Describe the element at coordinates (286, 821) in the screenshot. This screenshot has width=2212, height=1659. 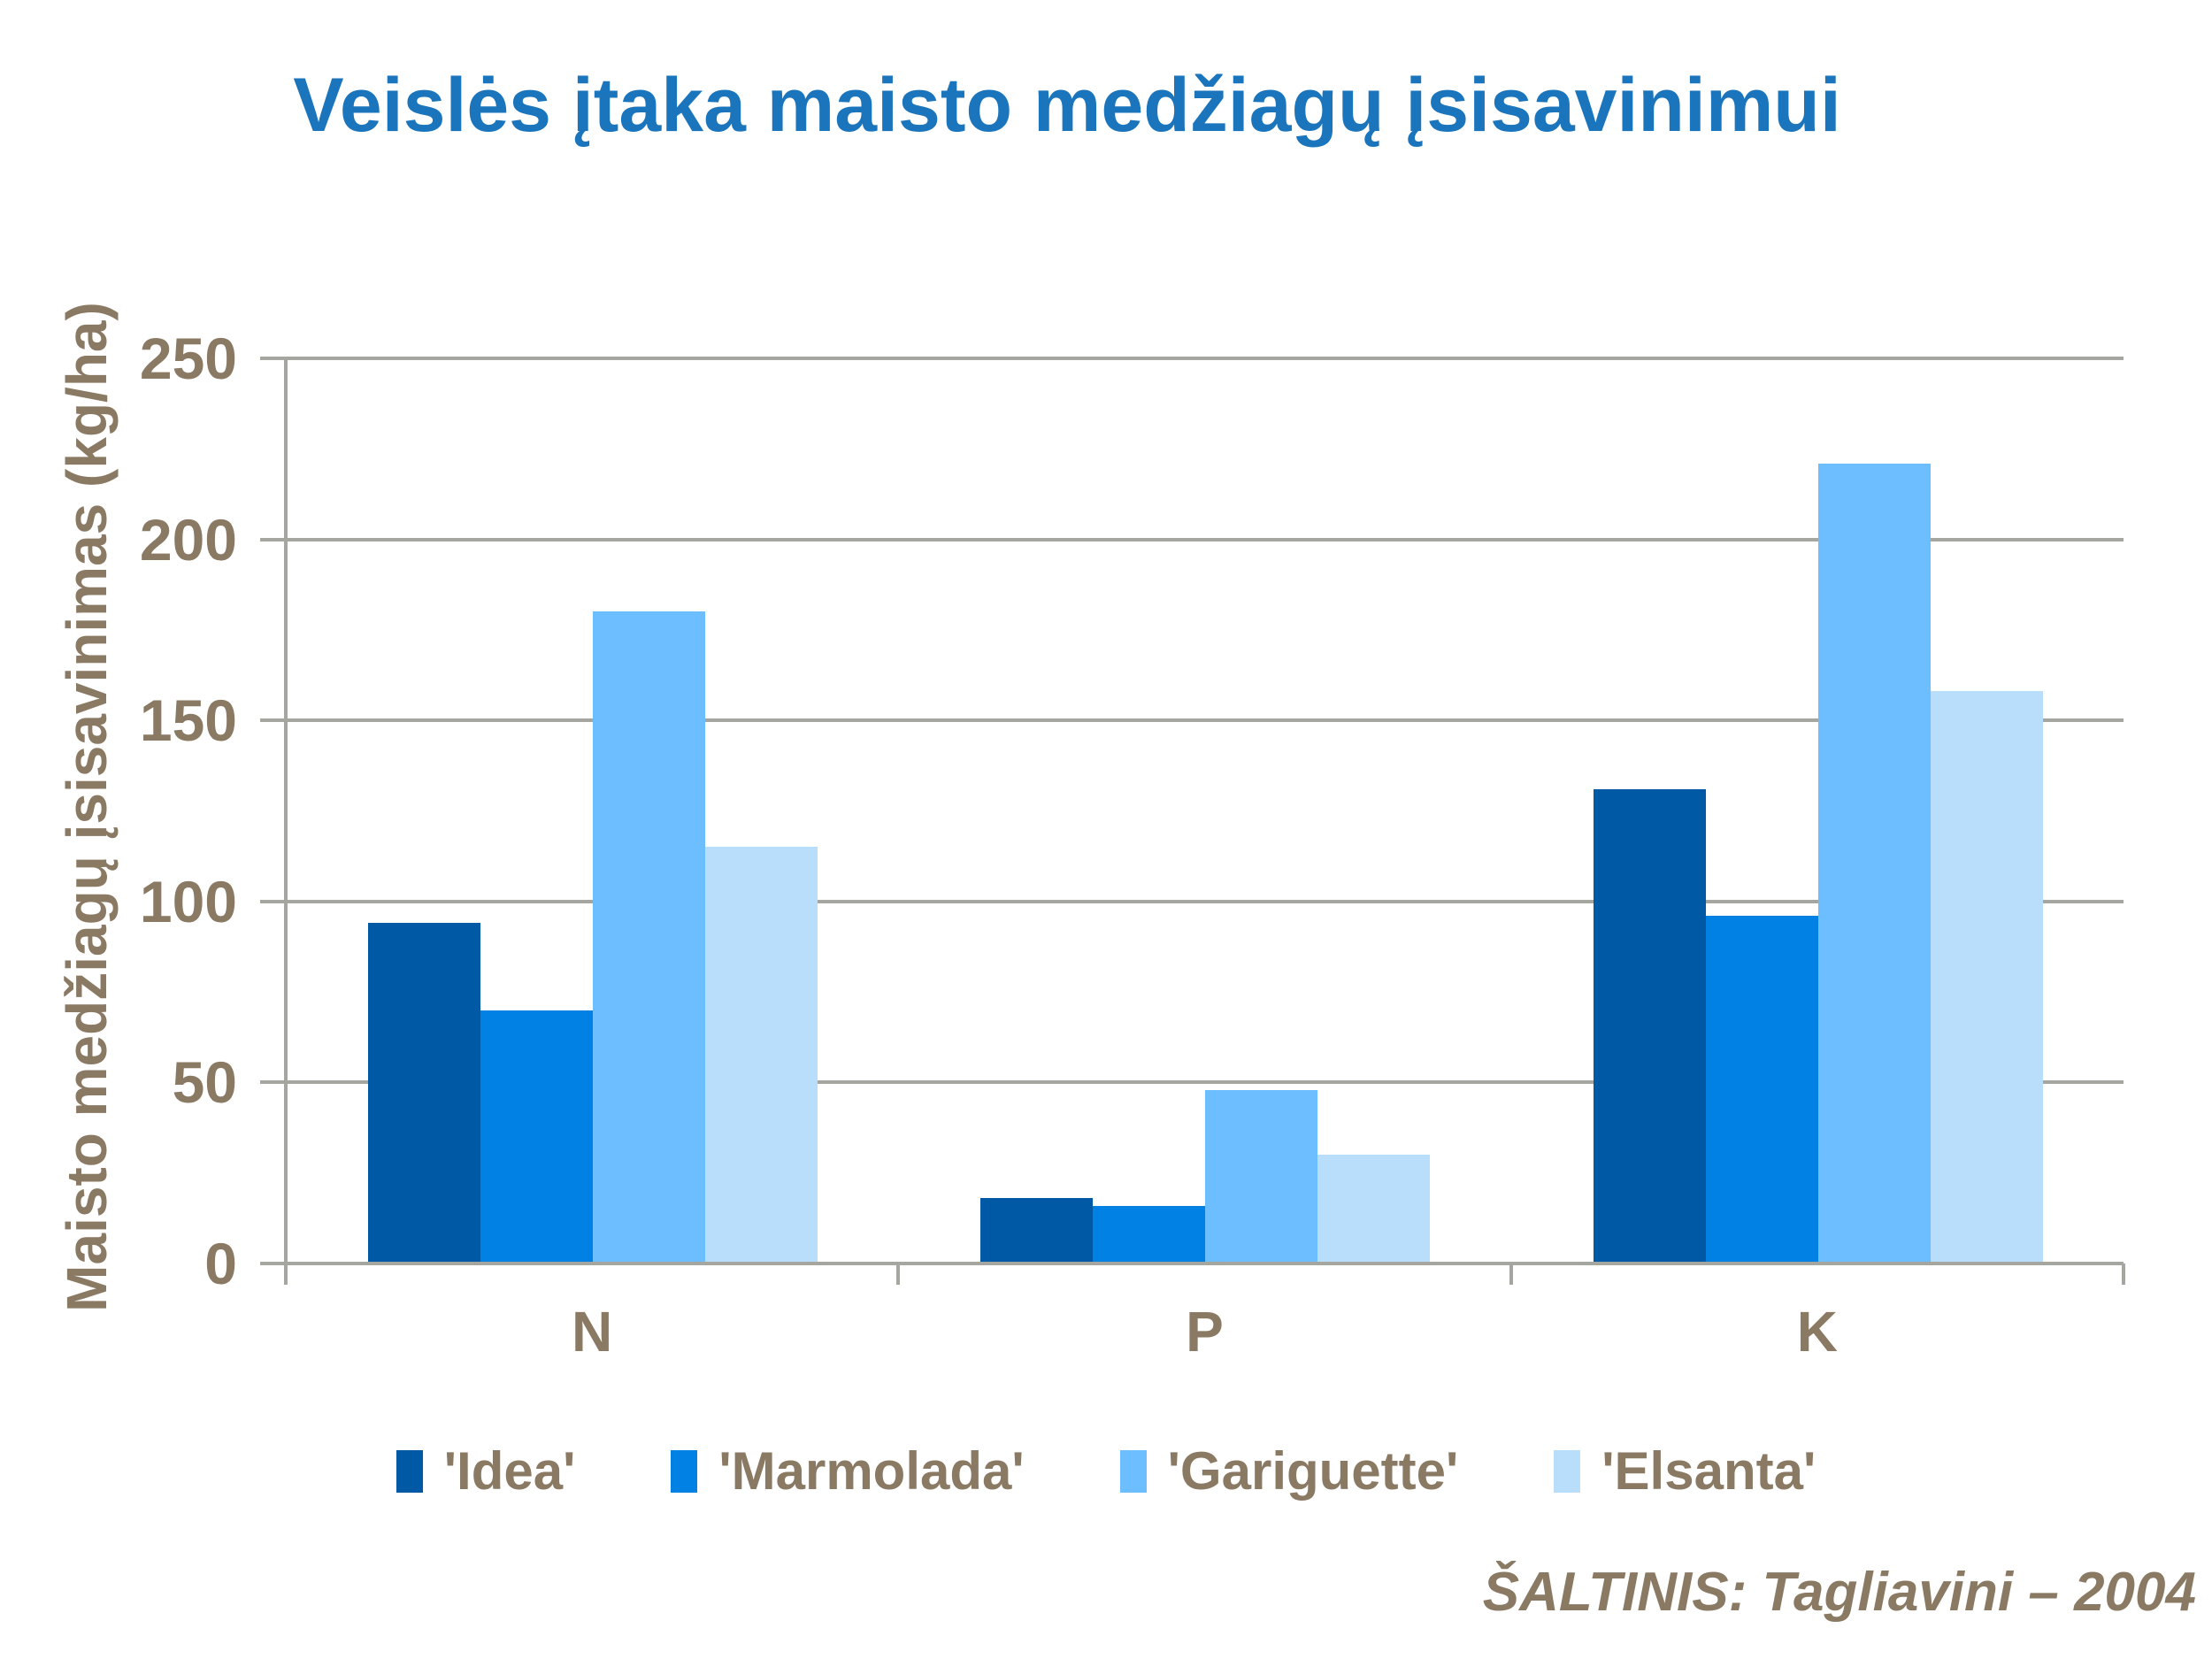
I see `y-axis-line` at that location.